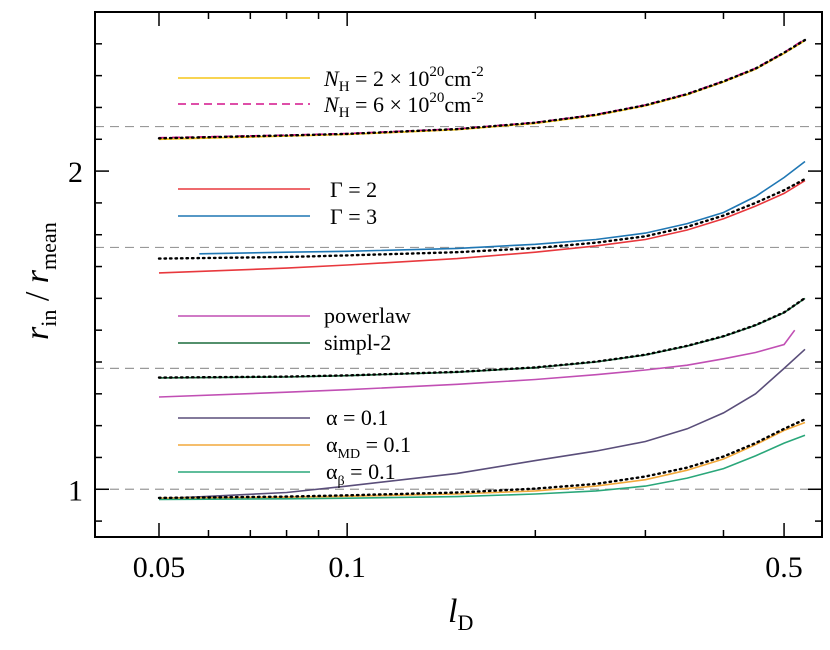 The image size is (830, 650). I want to click on y-tick-label-1: 2, so click(75, 172).